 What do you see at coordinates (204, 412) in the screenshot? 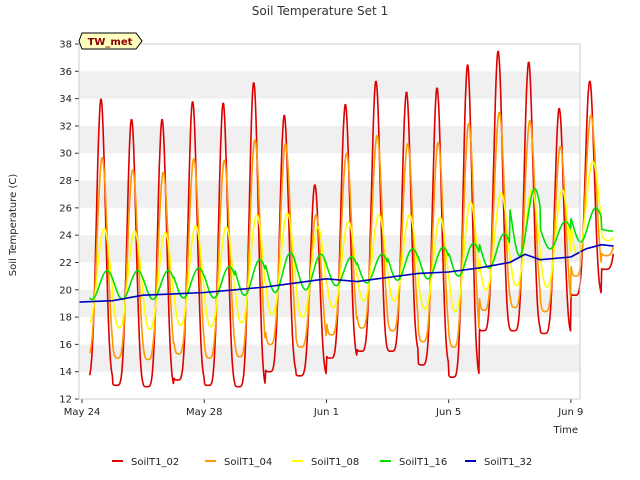
I see `x-tick-label: May 28` at bounding box center [204, 412].